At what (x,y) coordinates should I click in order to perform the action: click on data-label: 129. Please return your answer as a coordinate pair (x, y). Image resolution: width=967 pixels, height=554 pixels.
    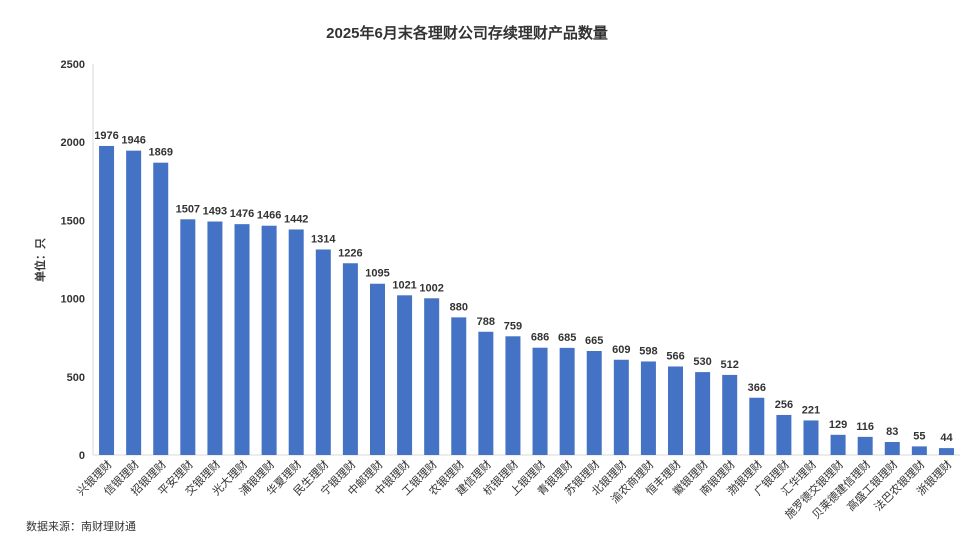
    Looking at the image, I should click on (838, 425).